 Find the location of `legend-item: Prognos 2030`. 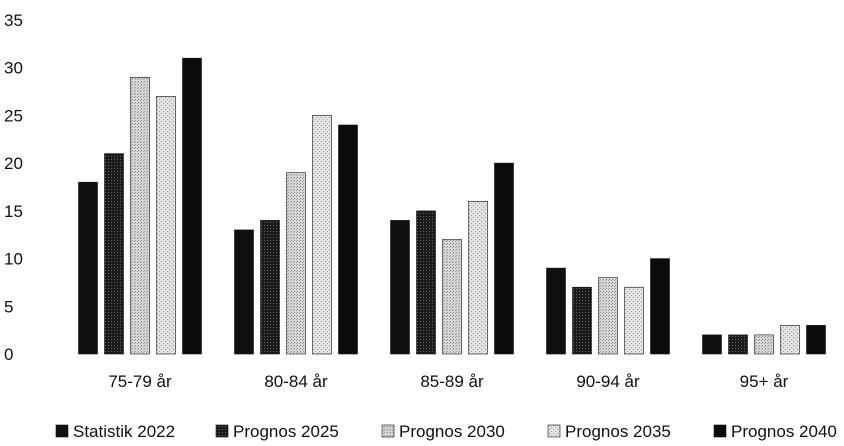

legend-item: Prognos 2030 is located at coordinates (443, 431).